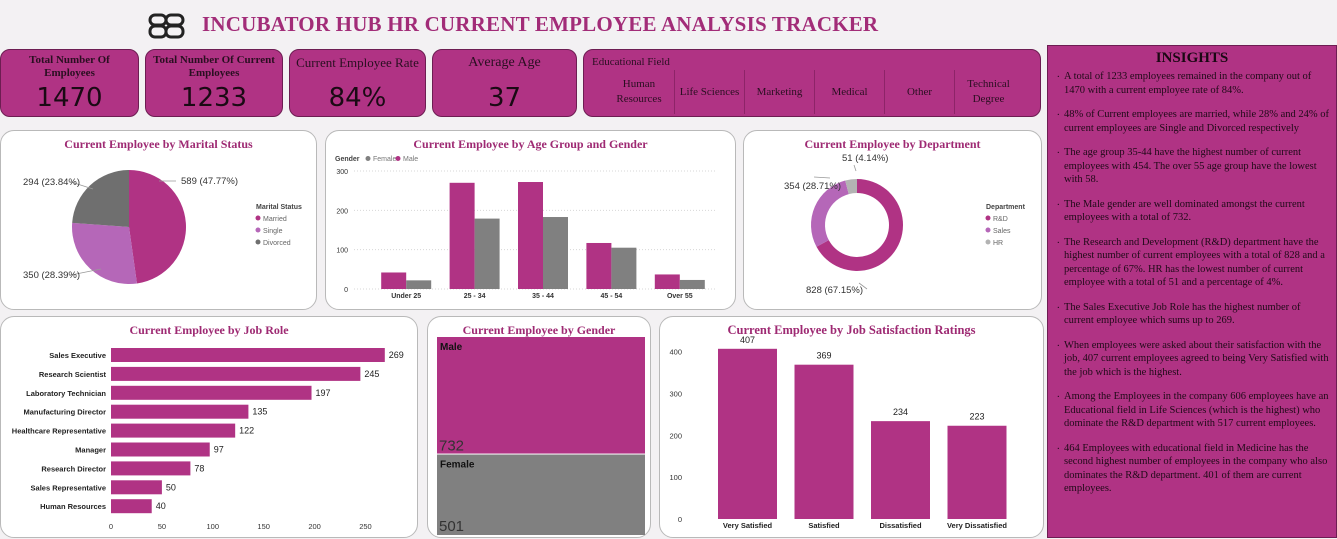 This screenshot has width=1337, height=539. I want to click on data-label: 294 (23.84%), so click(51, 182).